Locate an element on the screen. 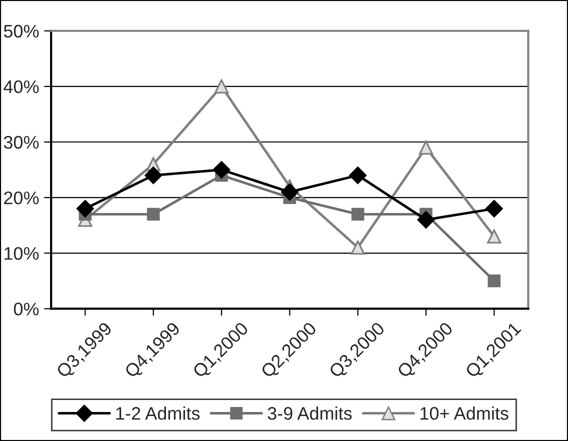 Image resolution: width=568 pixels, height=441 pixels. y-tick-label: 10% is located at coordinates (21, 253).